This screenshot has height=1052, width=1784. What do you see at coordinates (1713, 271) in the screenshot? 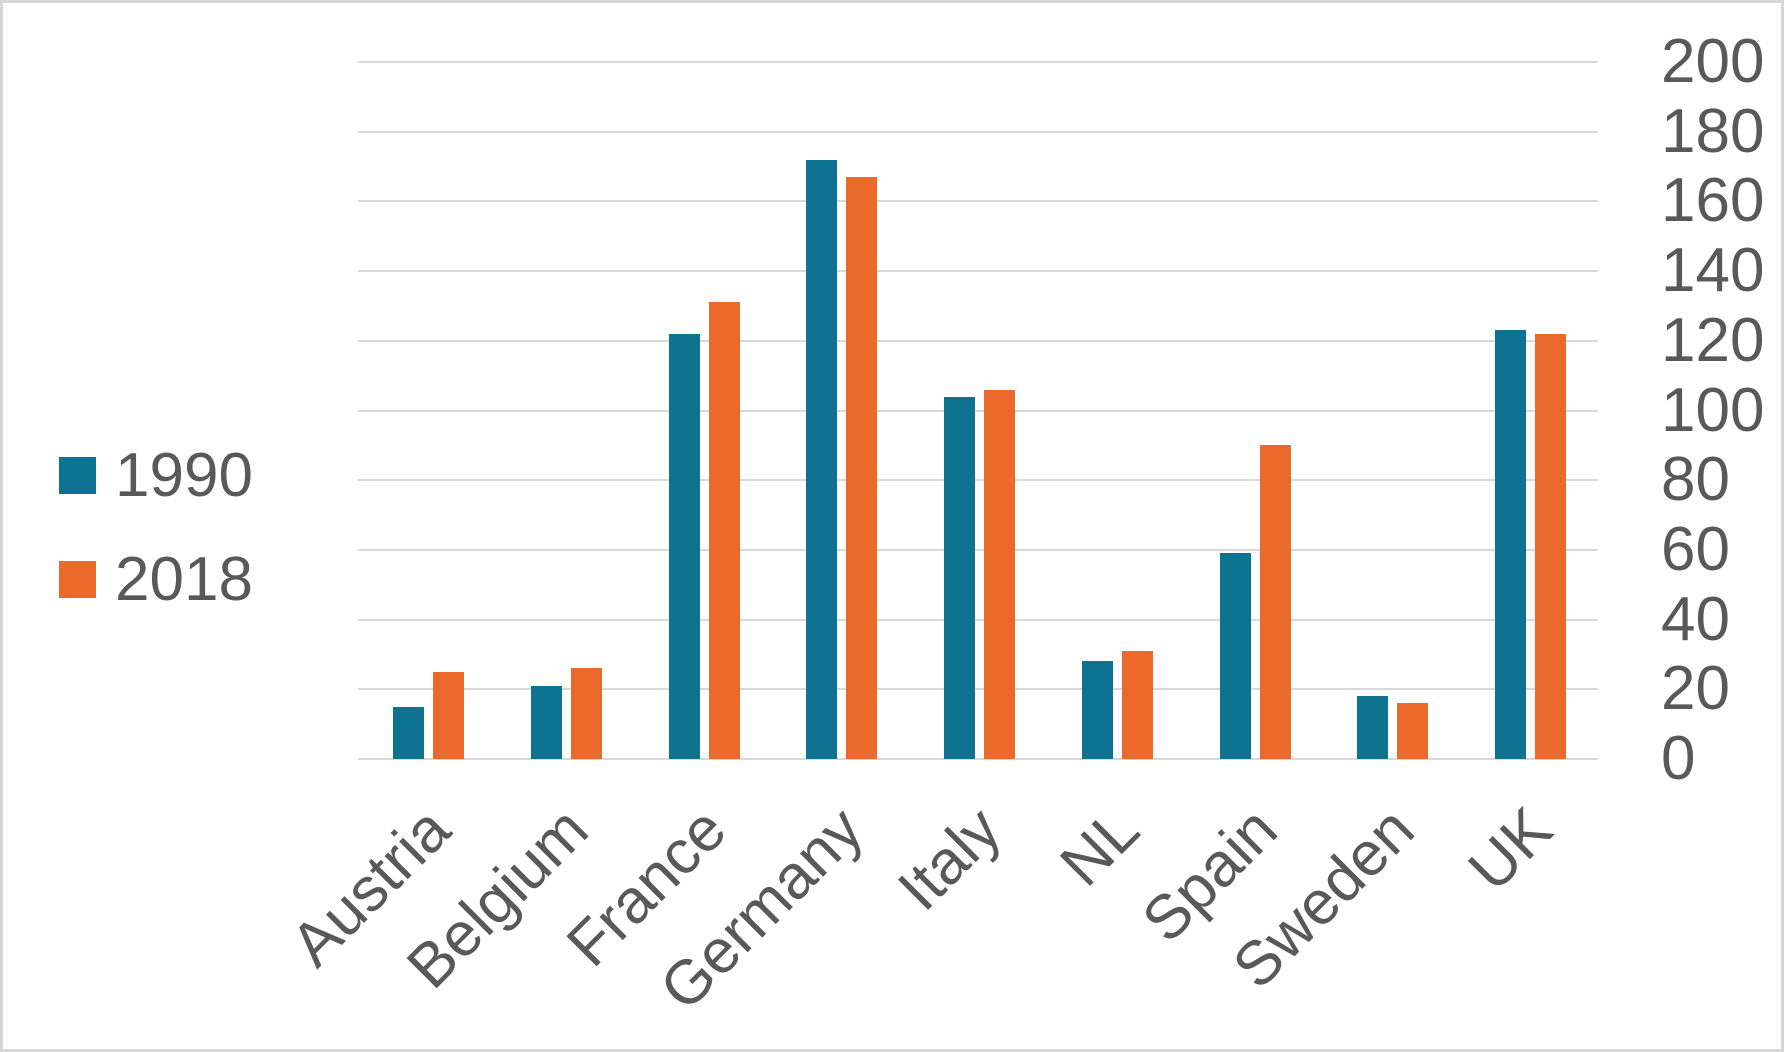
I see `y-axis-label-140: 140` at bounding box center [1713, 271].